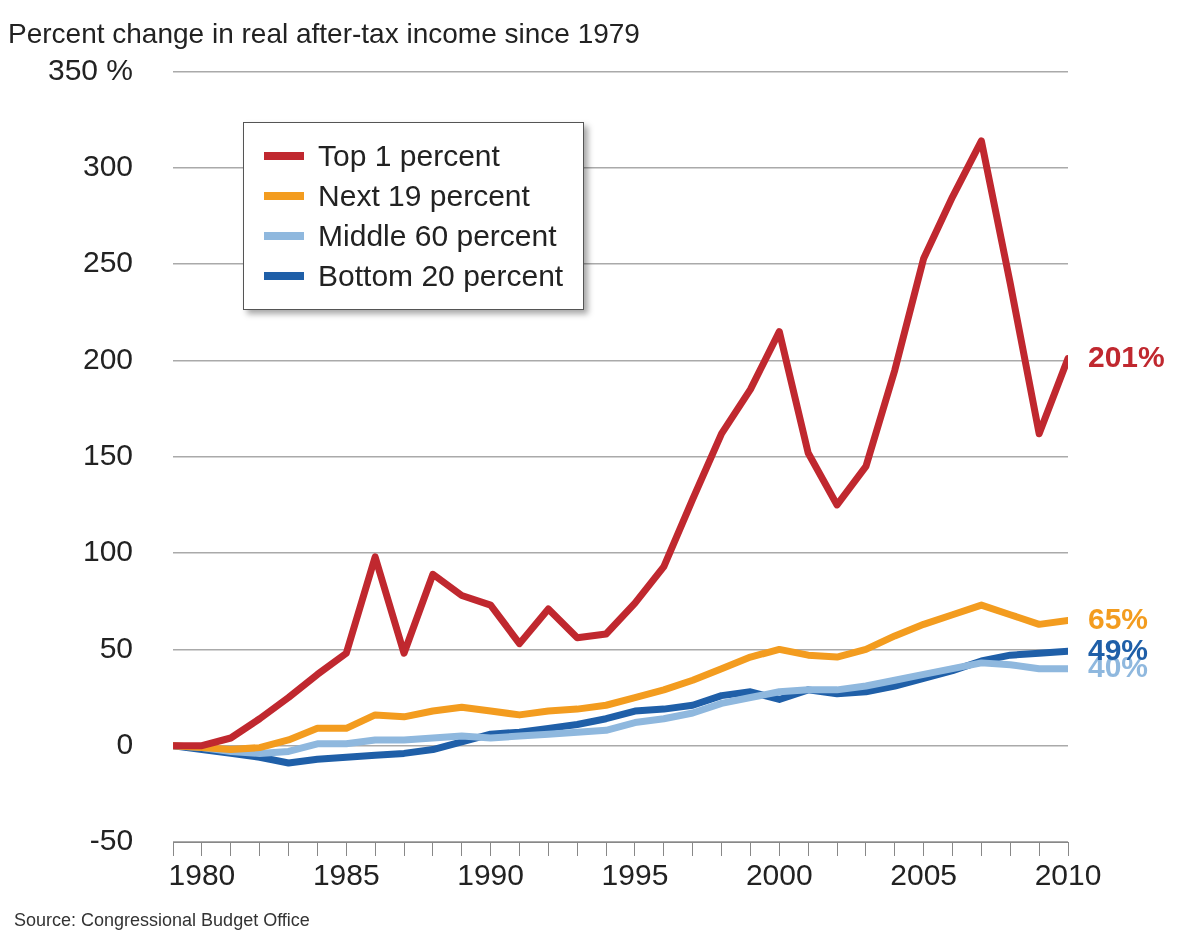  I want to click on legend-label: Top 1 percent, so click(409, 155).